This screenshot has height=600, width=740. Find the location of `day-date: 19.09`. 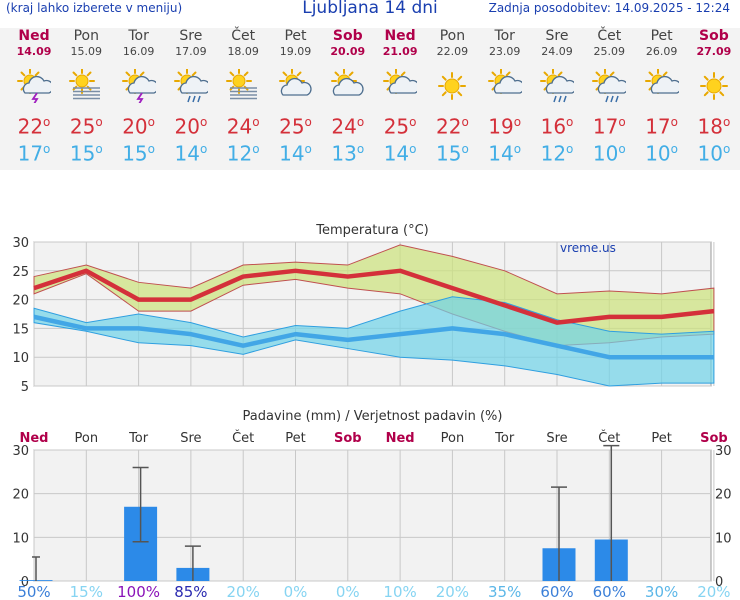

day-date: 19.09 is located at coordinates (295, 51).